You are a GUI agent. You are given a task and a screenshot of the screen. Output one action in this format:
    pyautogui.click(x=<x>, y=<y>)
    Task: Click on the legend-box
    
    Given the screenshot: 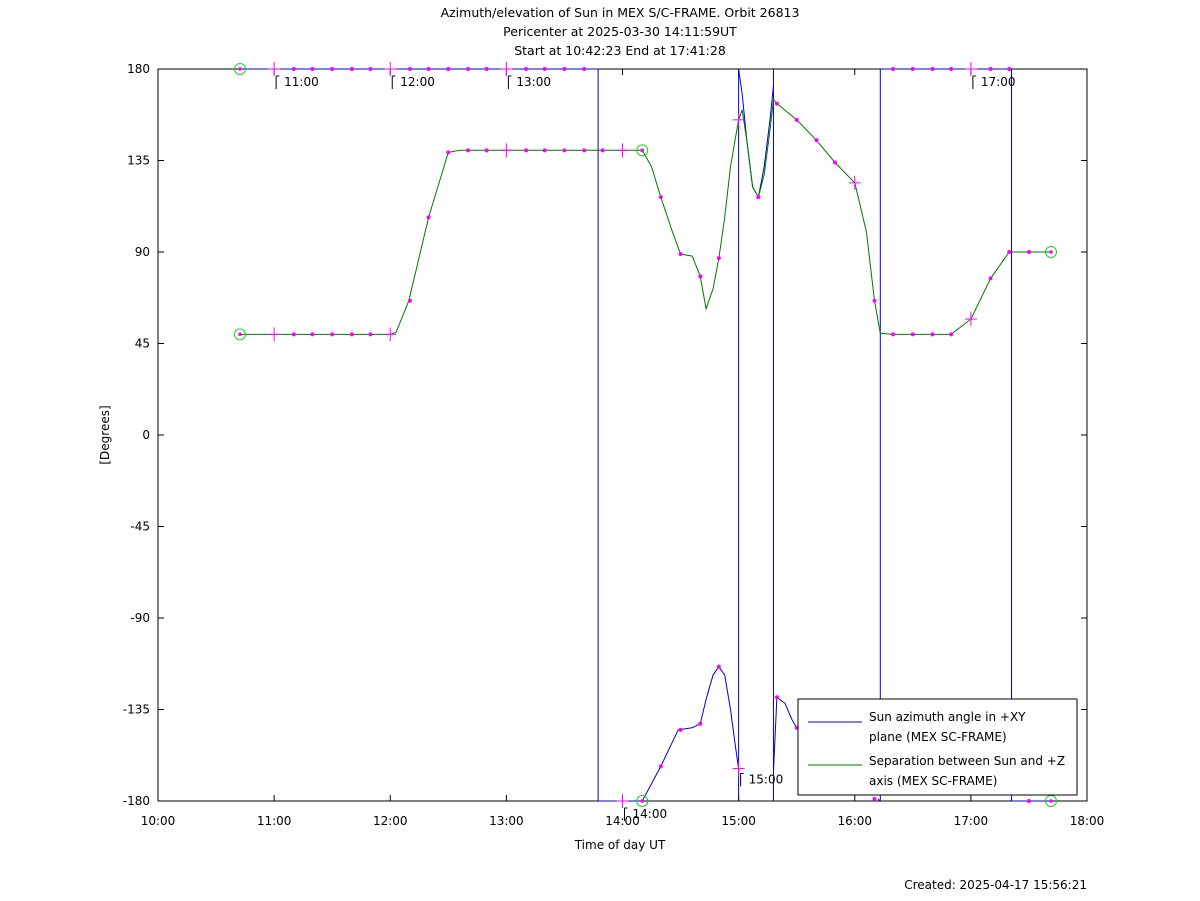 What is the action you would take?
    pyautogui.click(x=937, y=747)
    